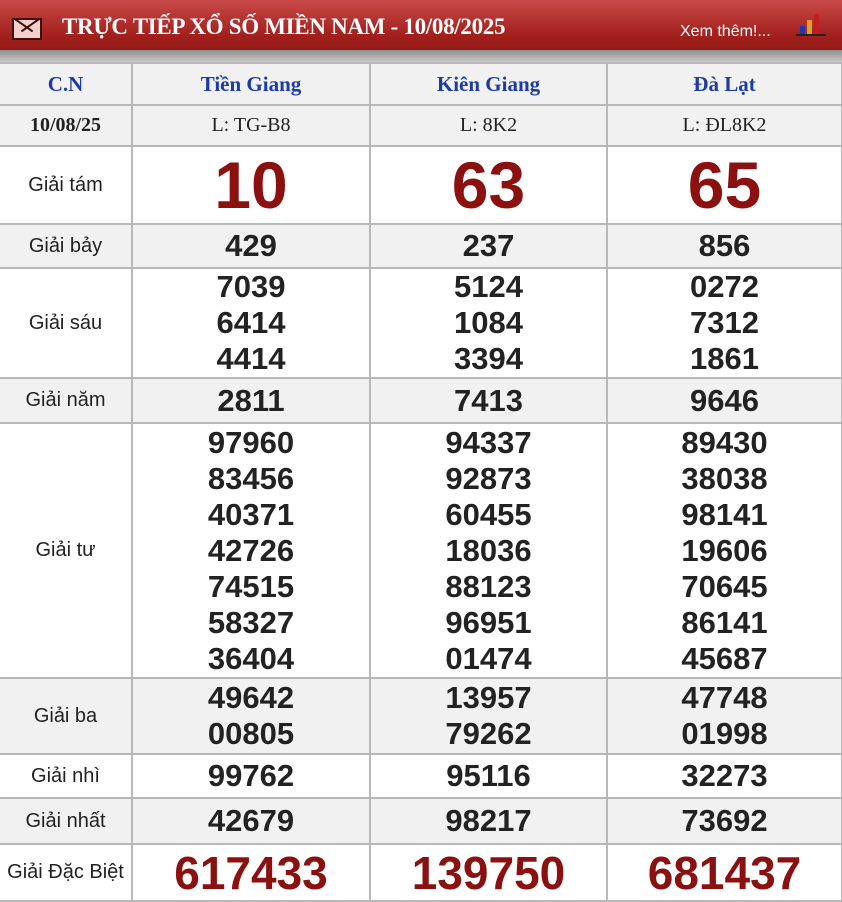  I want to click on prize-number: 70645, so click(724, 586).